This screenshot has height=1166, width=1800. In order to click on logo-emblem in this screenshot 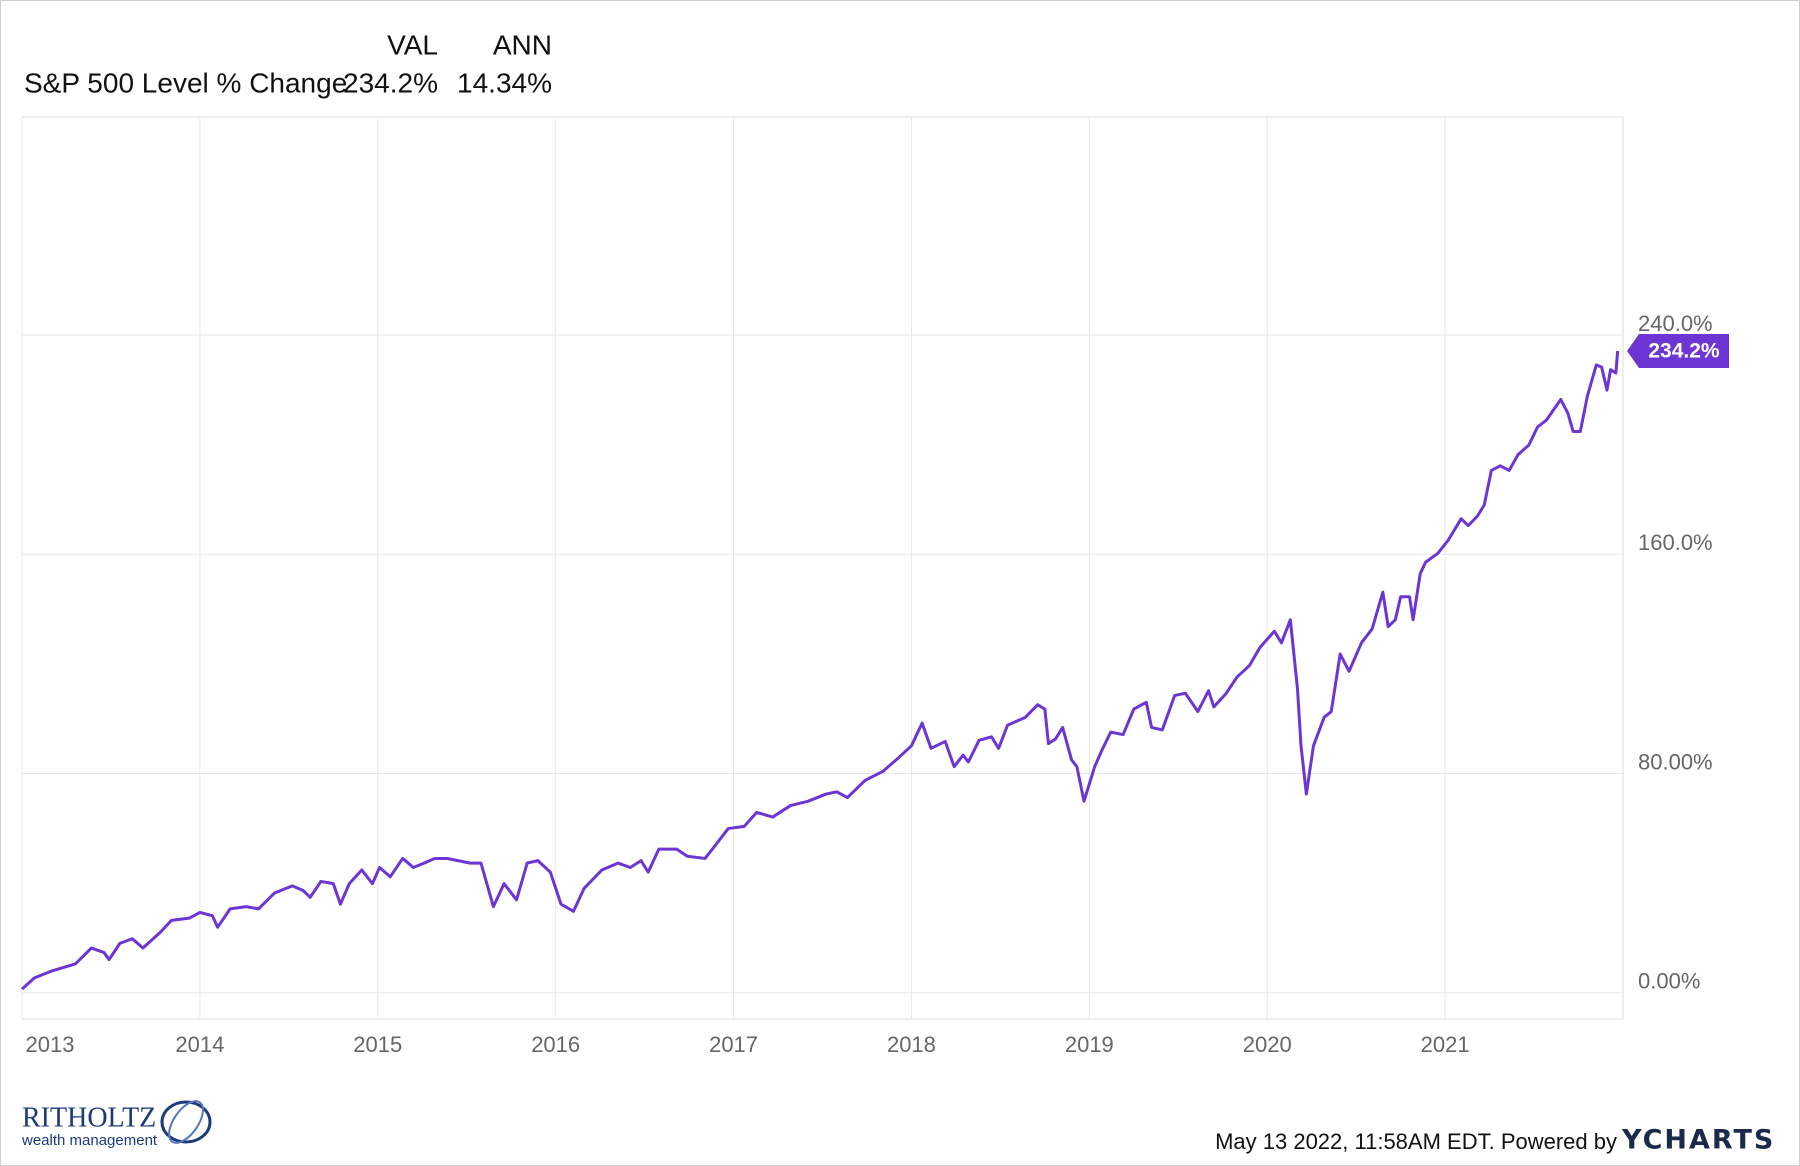, I will do `click(186, 1122)`.